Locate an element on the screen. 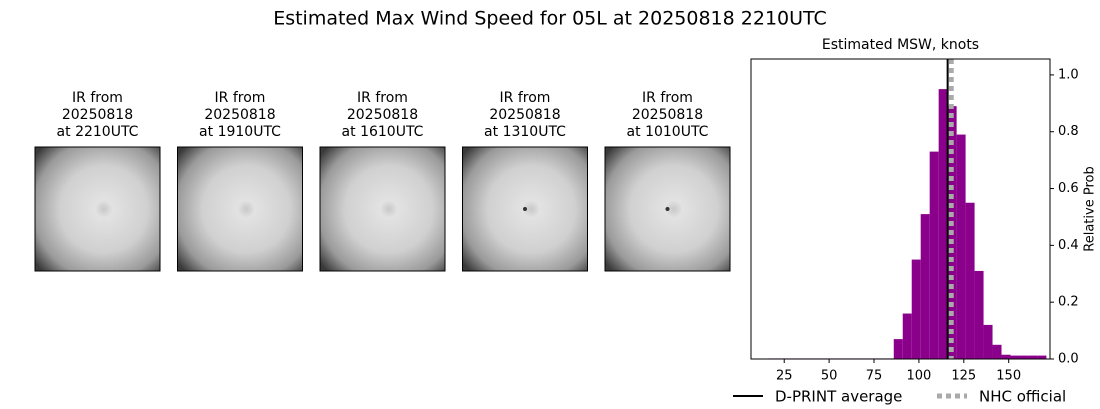  y-tick-label: 0.0 is located at coordinates (1068, 359).